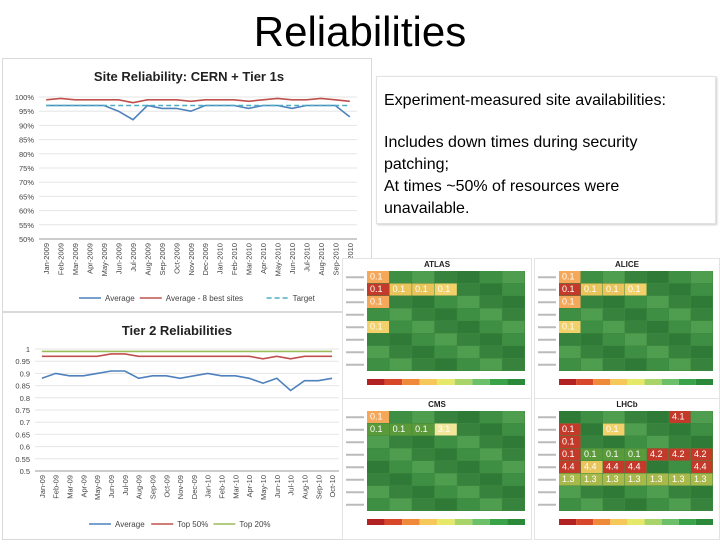  Describe the element at coordinates (22, 459) in the screenshot. I see `y-tick-label: 0.55` at that location.